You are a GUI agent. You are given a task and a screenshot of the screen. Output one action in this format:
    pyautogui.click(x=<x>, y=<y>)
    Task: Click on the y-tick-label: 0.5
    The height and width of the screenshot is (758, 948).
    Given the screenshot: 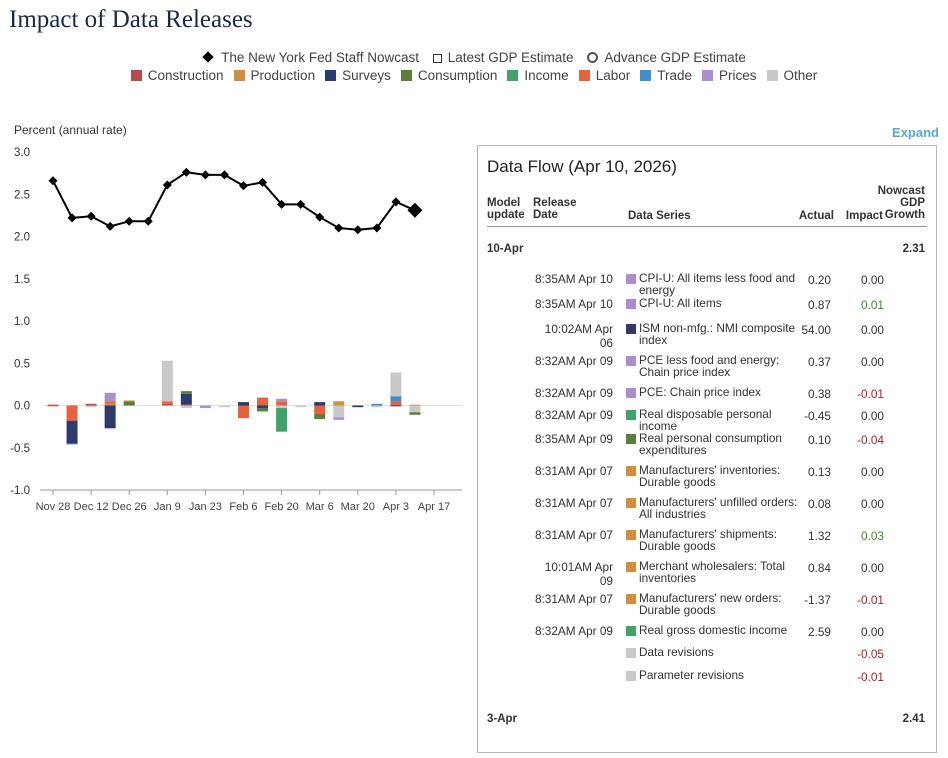 What is the action you would take?
    pyautogui.click(x=22, y=364)
    